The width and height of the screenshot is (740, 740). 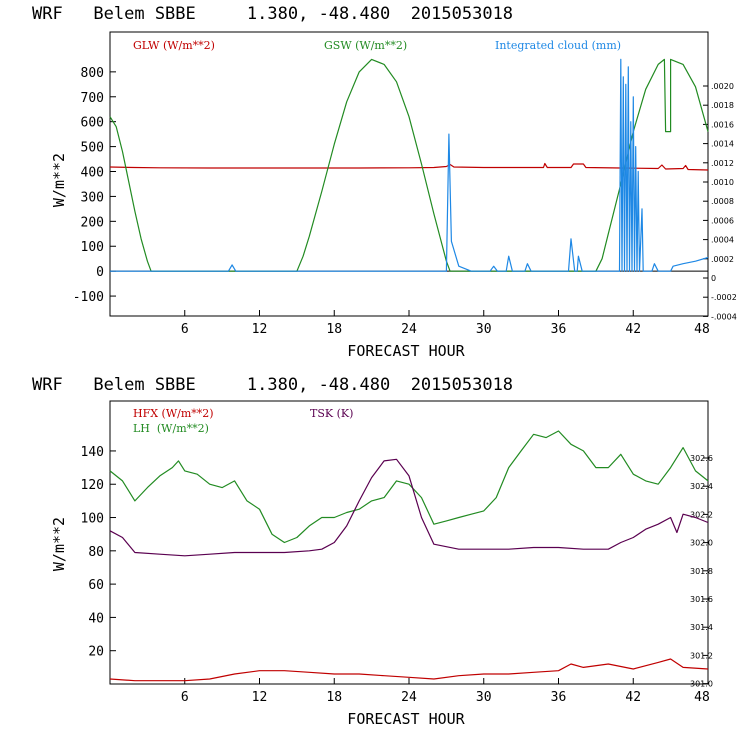 What do you see at coordinates (722, 240) in the screenshot?
I see `right-tick-label: .0004` at bounding box center [722, 240].